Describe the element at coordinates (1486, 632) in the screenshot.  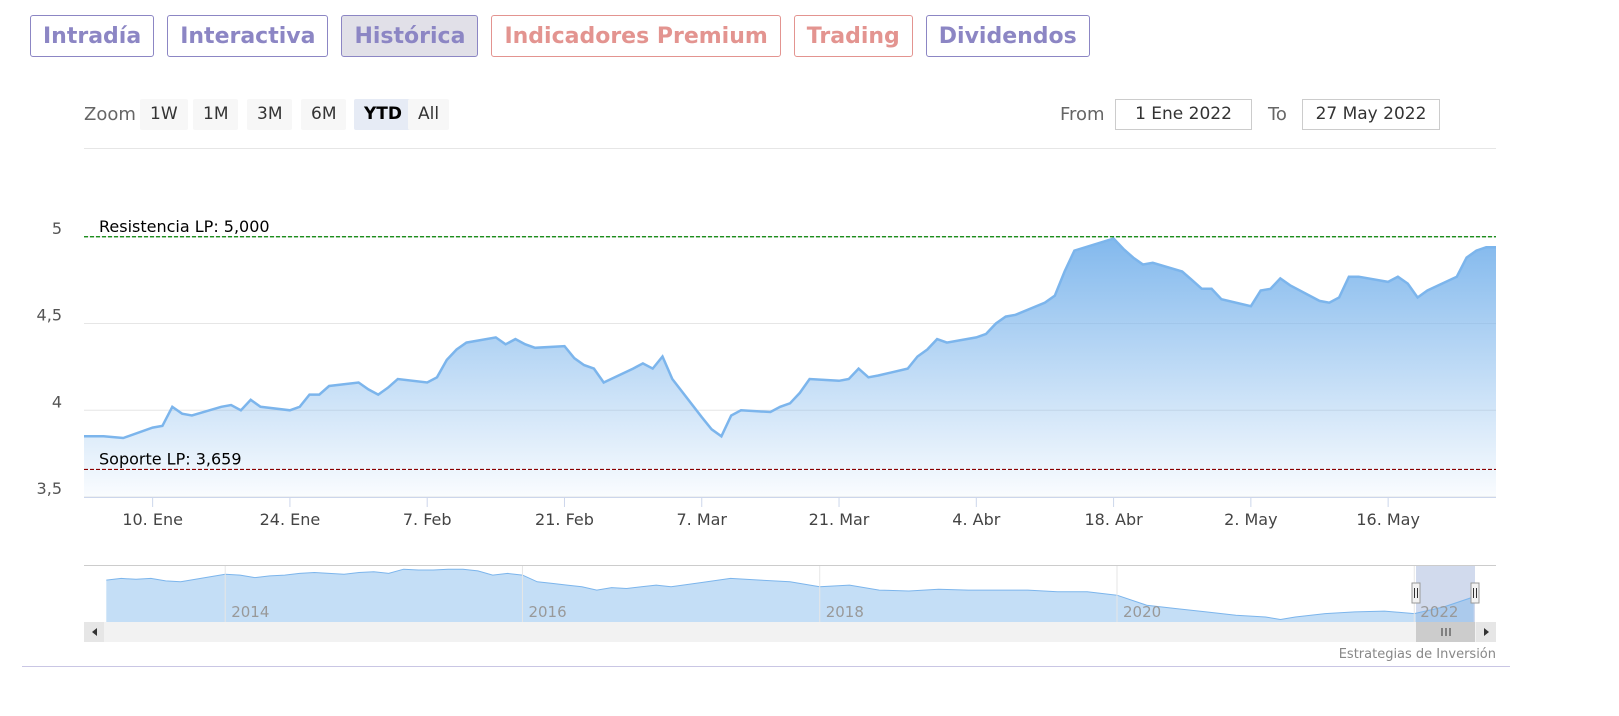
I see `scroll-right-arrow` at that location.